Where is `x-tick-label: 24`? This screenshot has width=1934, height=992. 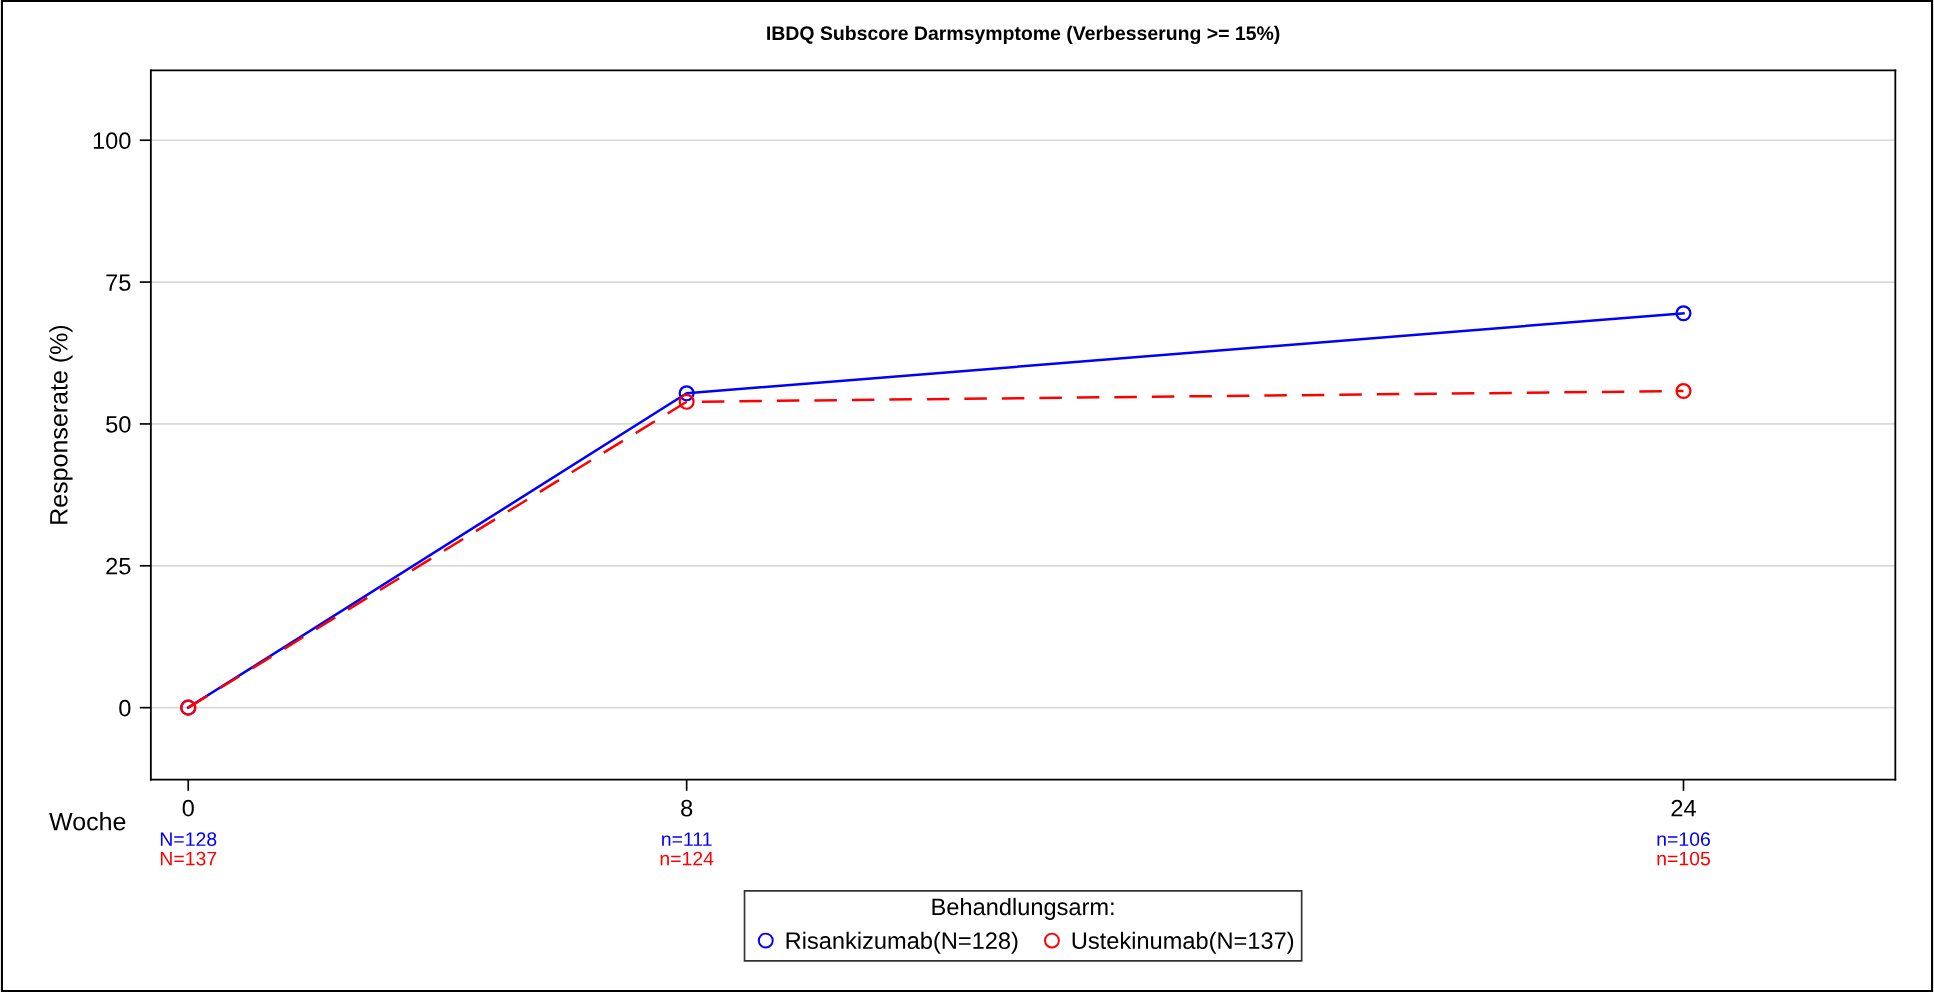 x-tick-label: 24 is located at coordinates (1683, 808).